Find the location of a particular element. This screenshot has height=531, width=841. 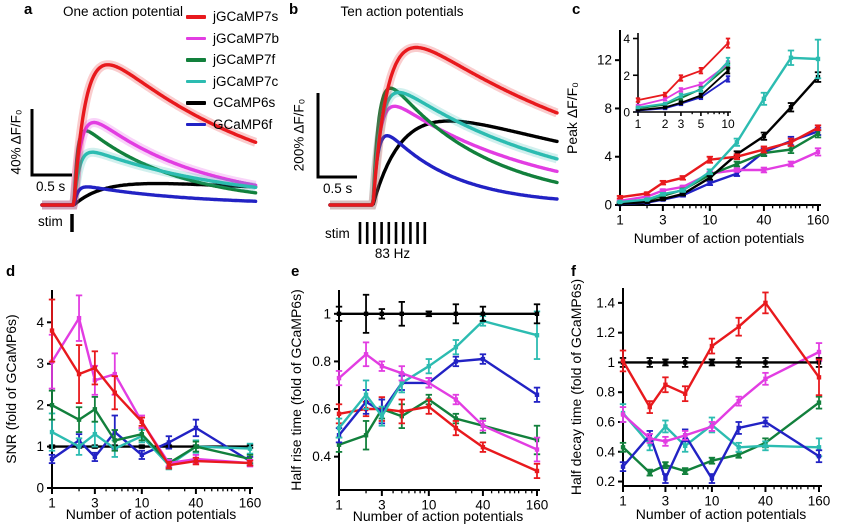

svg-text: 1.4 is located at coordinates (605, 302).